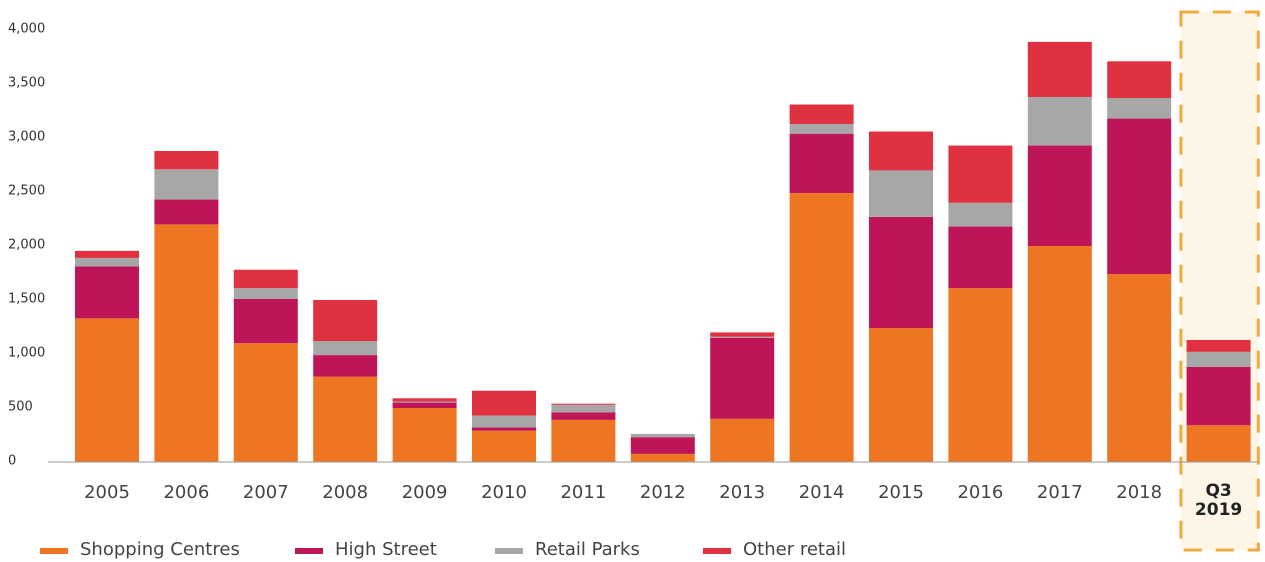 Image resolution: width=1265 pixels, height=562 pixels. What do you see at coordinates (26, 353) in the screenshot?
I see `y-tick-label: 1,000` at bounding box center [26, 353].